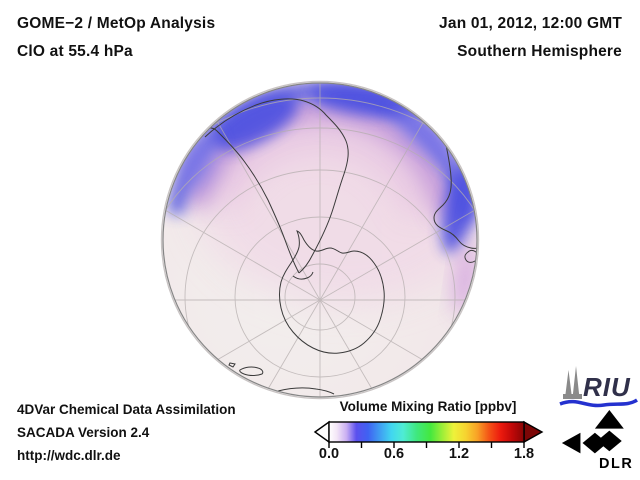 This screenshot has width=640, height=480. Describe the element at coordinates (83, 432) in the screenshot. I see `credit-version-text: SACADA Version 2.4` at that location.